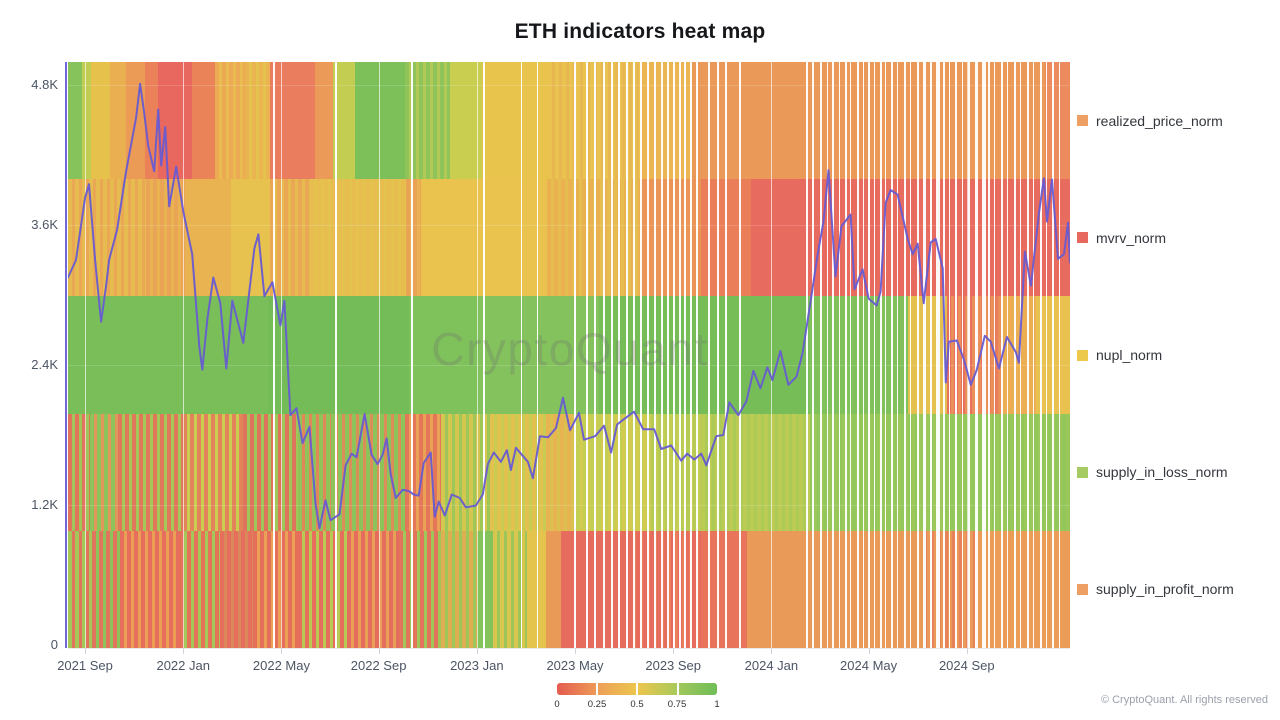  I want to click on colorbar-label: 1, so click(717, 704).